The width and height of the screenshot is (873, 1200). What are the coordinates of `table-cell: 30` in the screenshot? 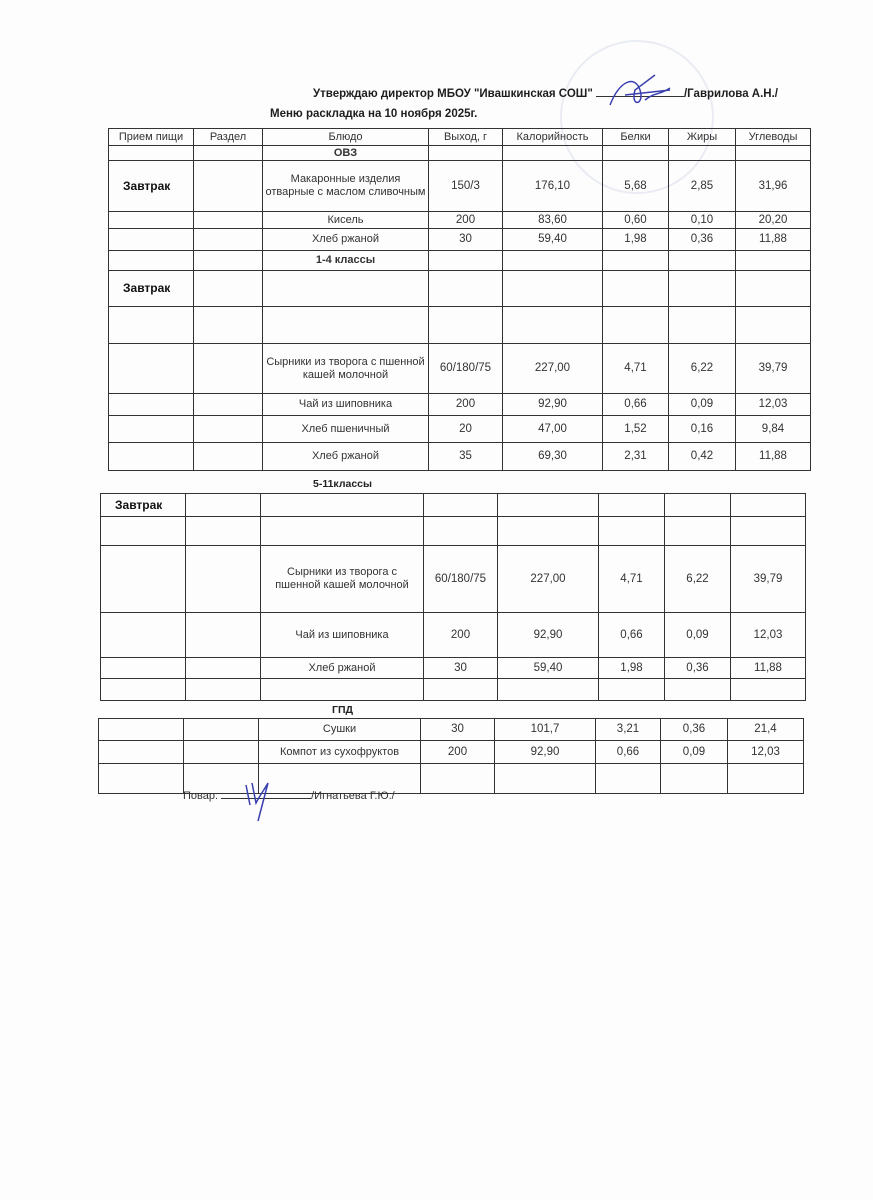 It's located at (460, 668).